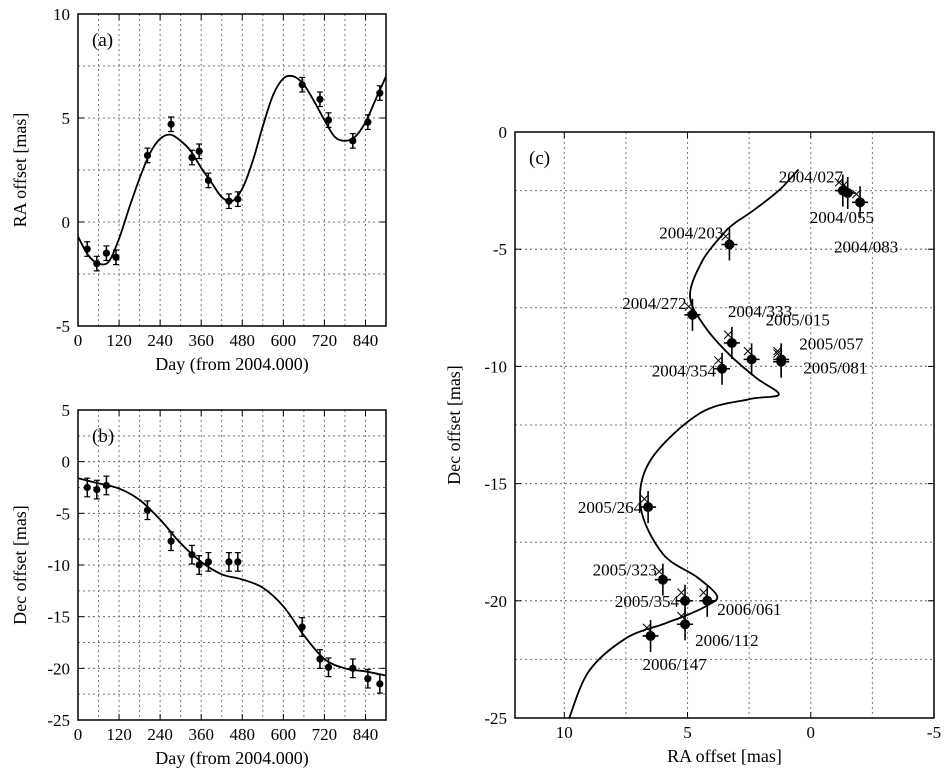  Describe the element at coordinates (58, 617) in the screenshot. I see `y-tick-label: -15` at that location.